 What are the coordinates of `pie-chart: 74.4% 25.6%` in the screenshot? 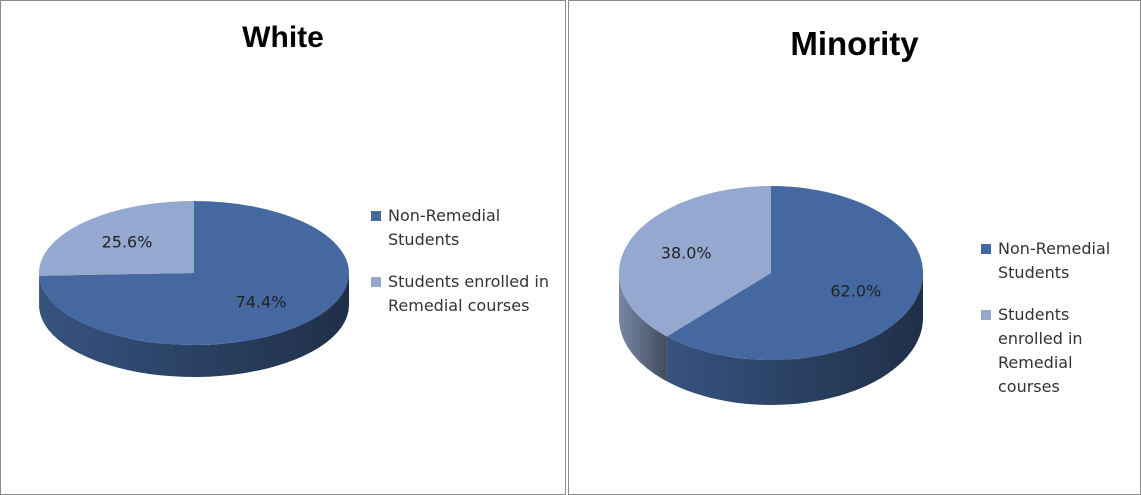 It's located at (193, 289).